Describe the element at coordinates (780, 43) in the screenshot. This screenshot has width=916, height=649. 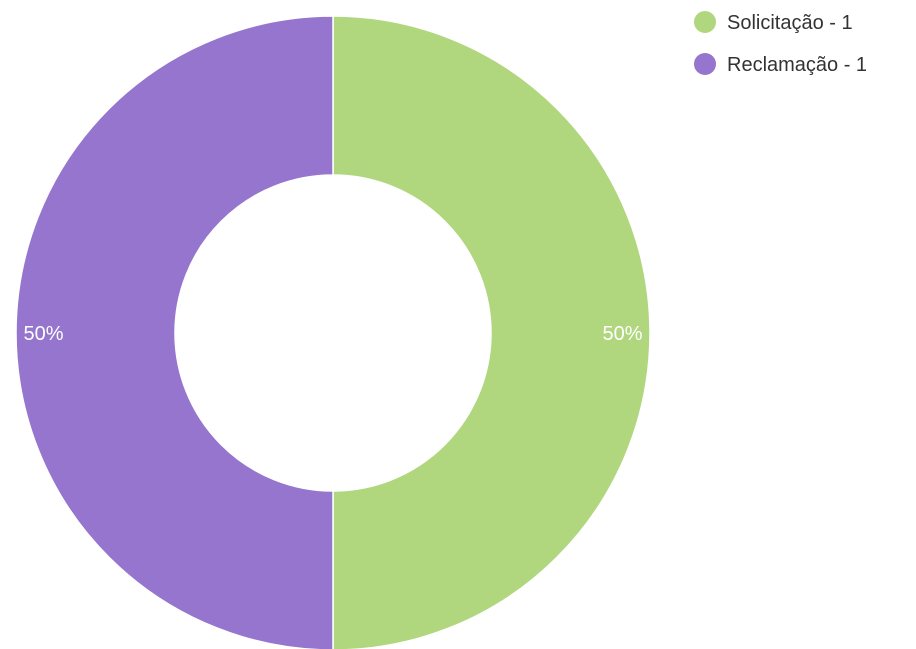
I see `legend: Solicitação - 1 Reclamação - 1` at that location.